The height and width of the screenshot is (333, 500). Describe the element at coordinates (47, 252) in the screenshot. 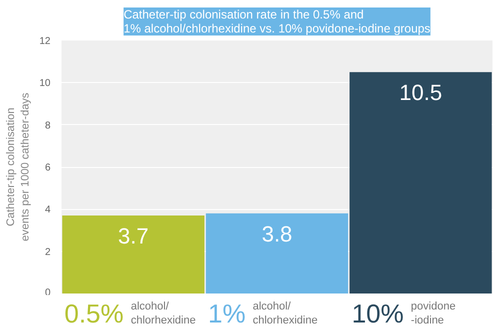

I see `y-tick-label: 2` at that location.